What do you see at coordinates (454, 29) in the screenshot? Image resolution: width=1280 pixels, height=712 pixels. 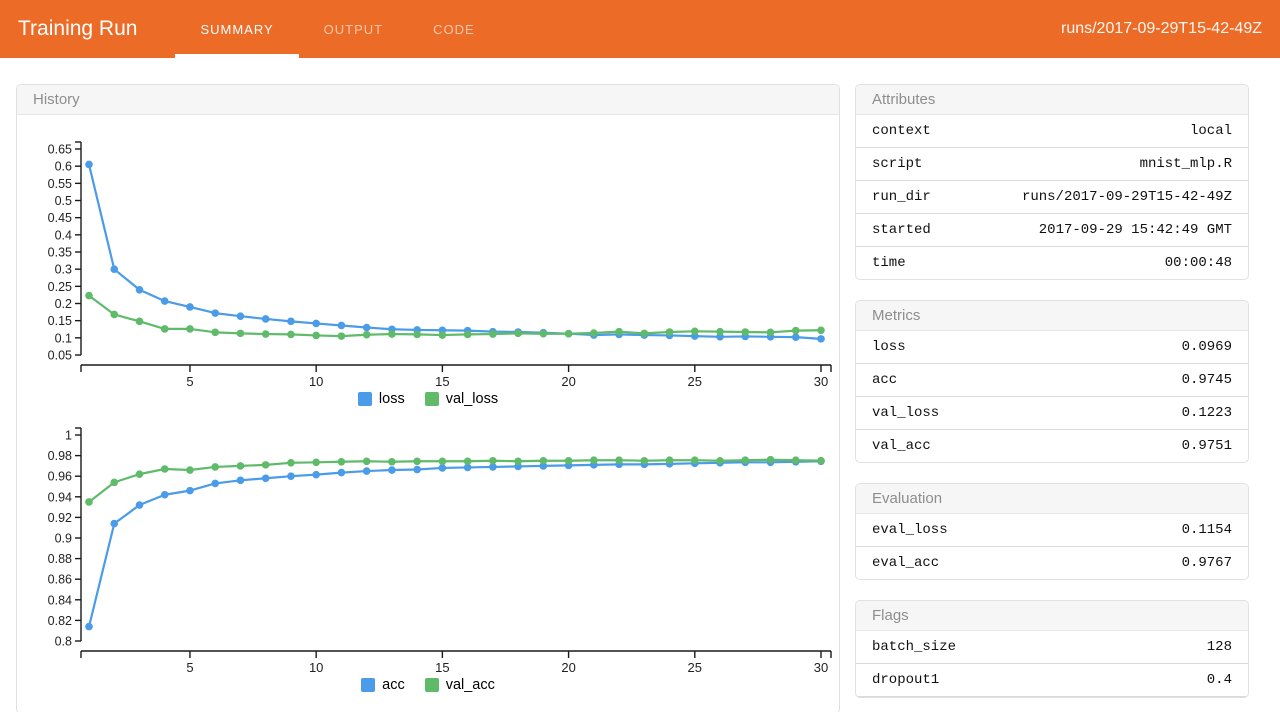 I see `tab-code: CODE` at bounding box center [454, 29].